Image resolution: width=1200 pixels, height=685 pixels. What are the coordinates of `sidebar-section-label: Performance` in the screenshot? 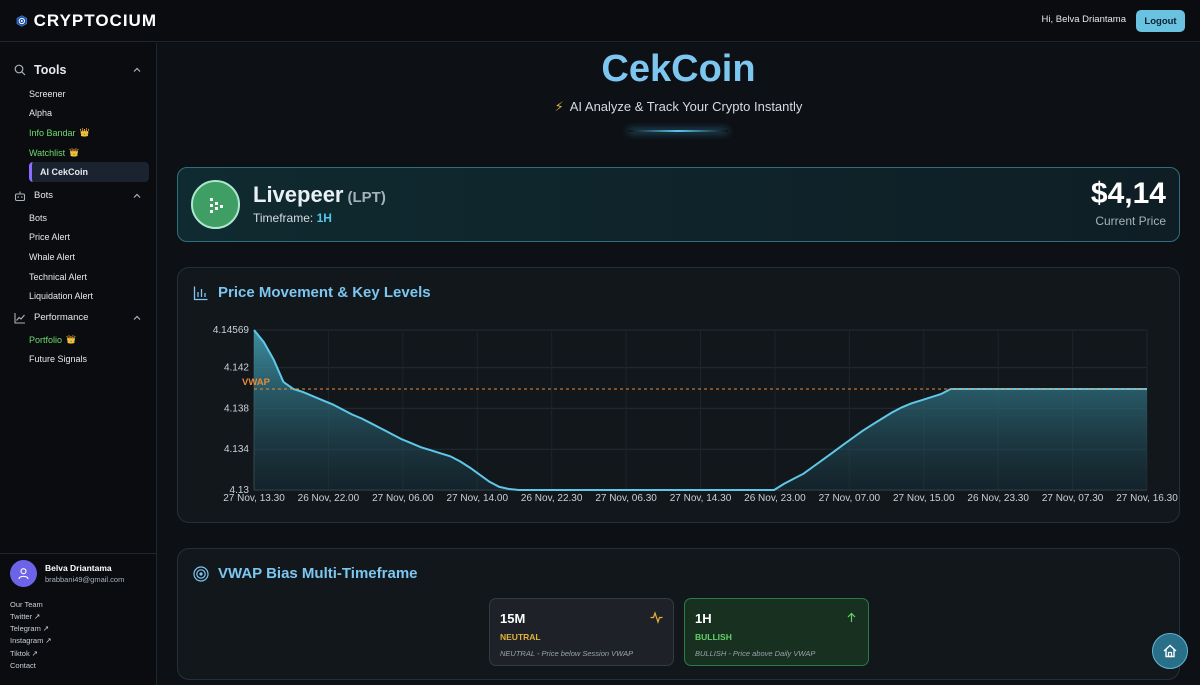 It's located at (61, 318).